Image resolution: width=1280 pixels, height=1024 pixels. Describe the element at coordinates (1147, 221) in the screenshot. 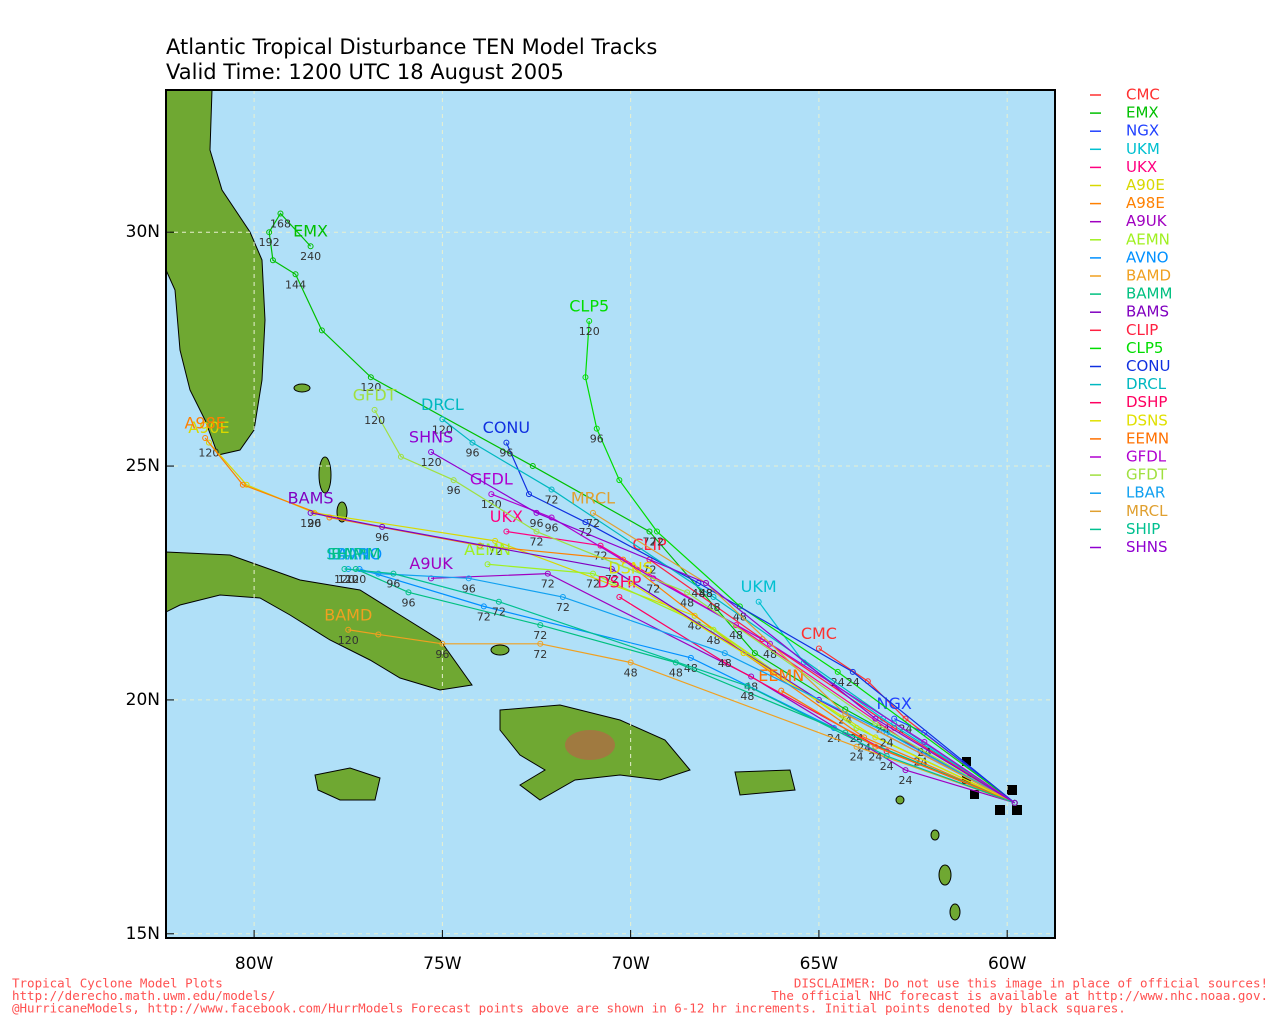

I see `legend-entry: A9UK` at that location.